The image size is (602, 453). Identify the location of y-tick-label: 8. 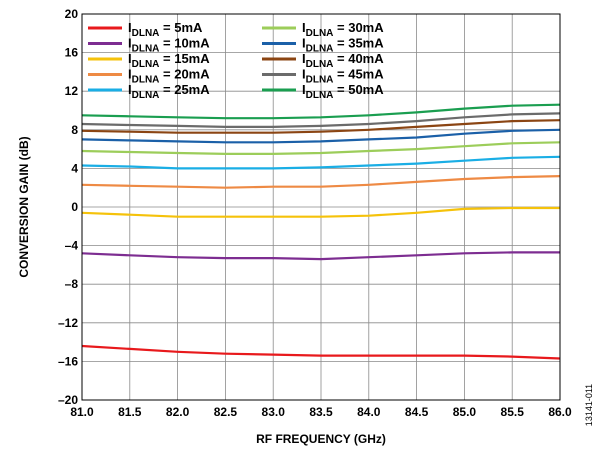
(74, 130).